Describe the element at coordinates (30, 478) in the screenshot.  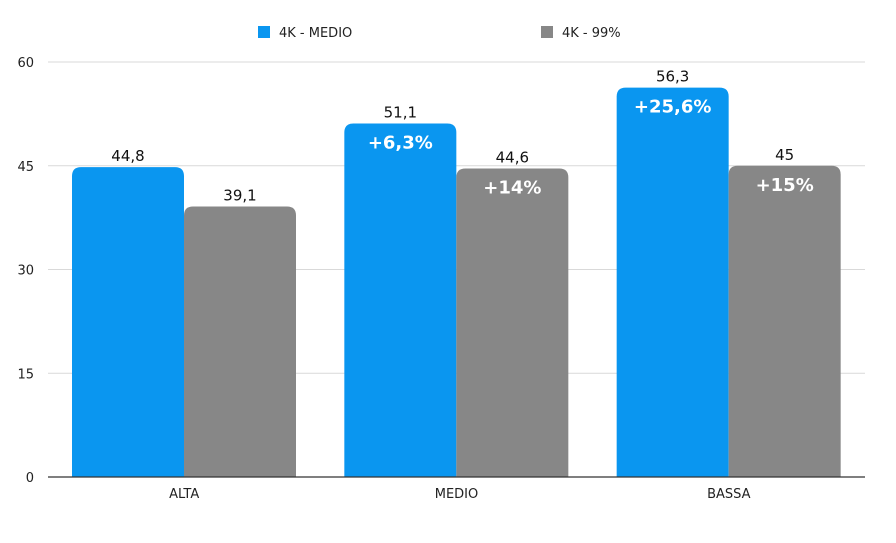
I see `y-tick-label: 0` at that location.